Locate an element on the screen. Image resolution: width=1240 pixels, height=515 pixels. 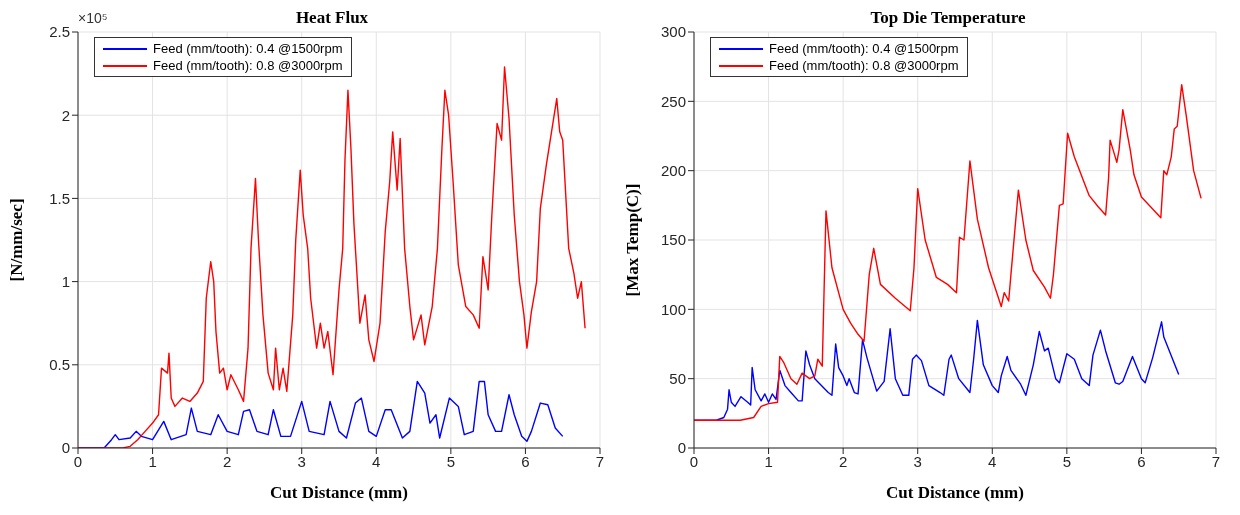
y-tick-label: 100 is located at coordinates (673, 309).